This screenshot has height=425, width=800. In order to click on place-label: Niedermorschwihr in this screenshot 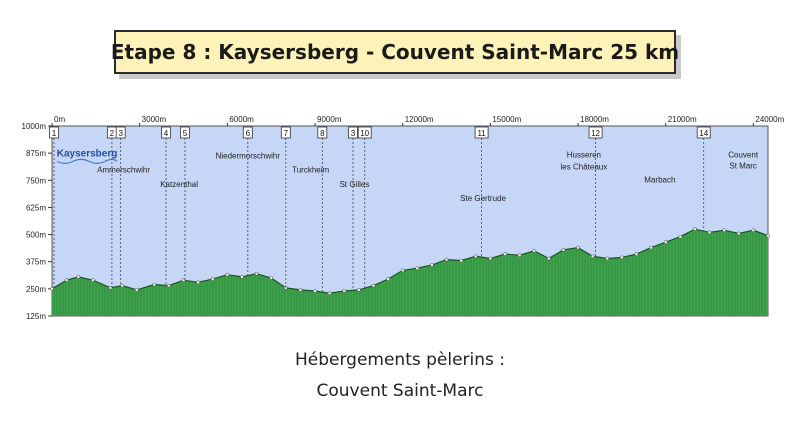, I will do `click(248, 156)`.